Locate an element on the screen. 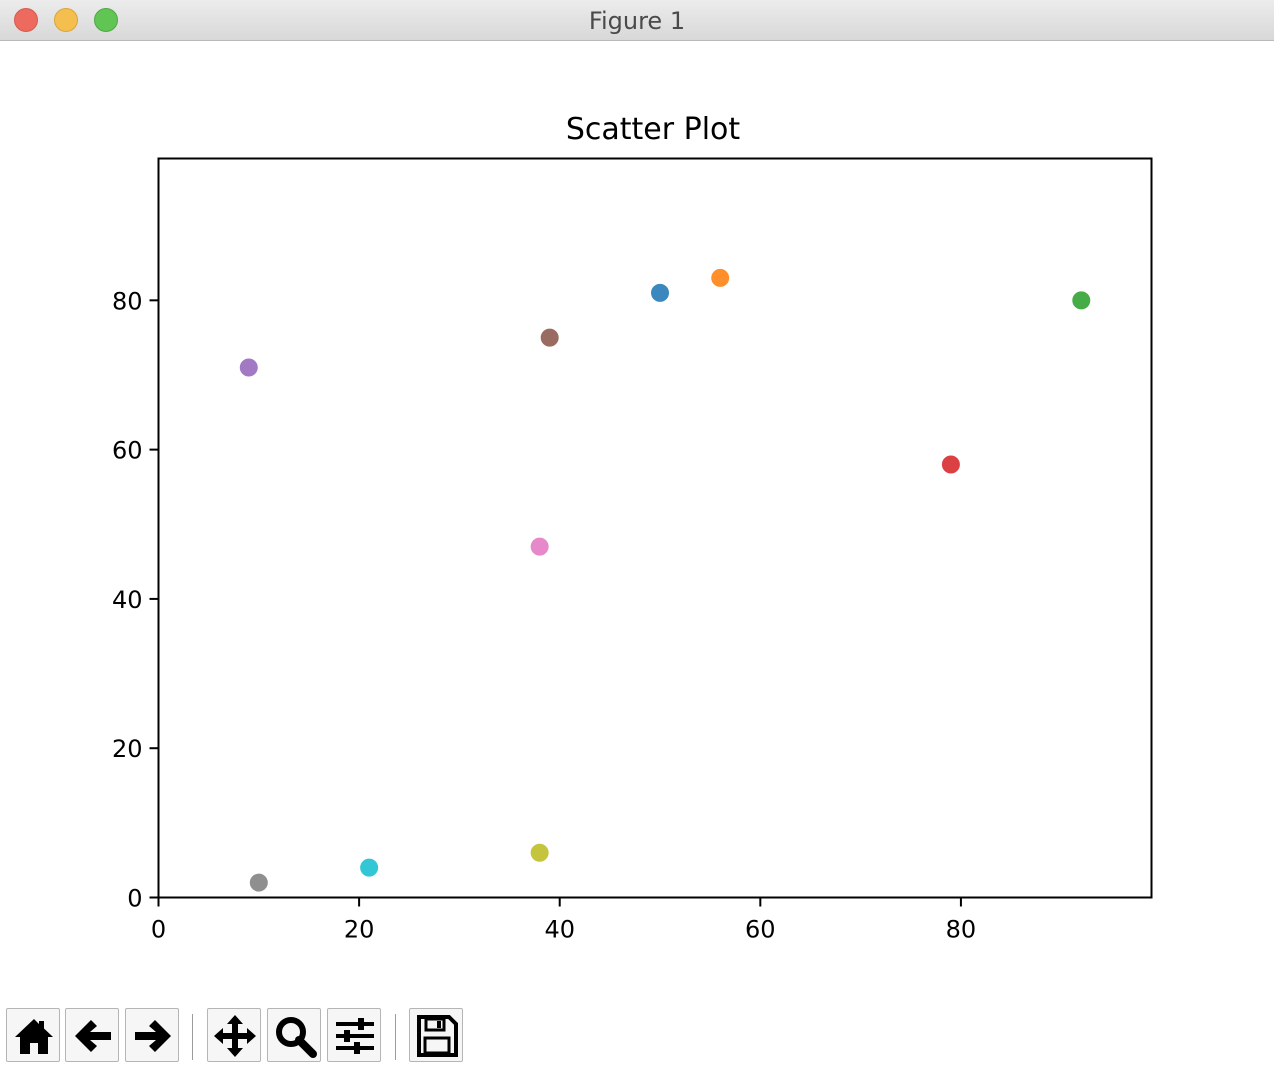 The width and height of the screenshot is (1274, 1066). close-window-button is located at coordinates (26, 20).